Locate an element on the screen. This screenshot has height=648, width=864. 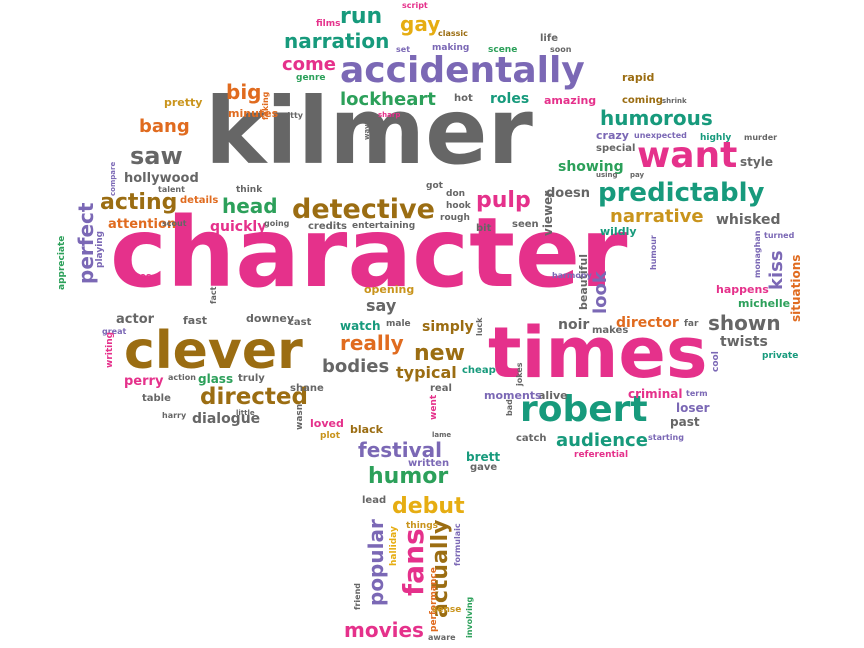
word-cool: cool is located at coordinates (716, 361).